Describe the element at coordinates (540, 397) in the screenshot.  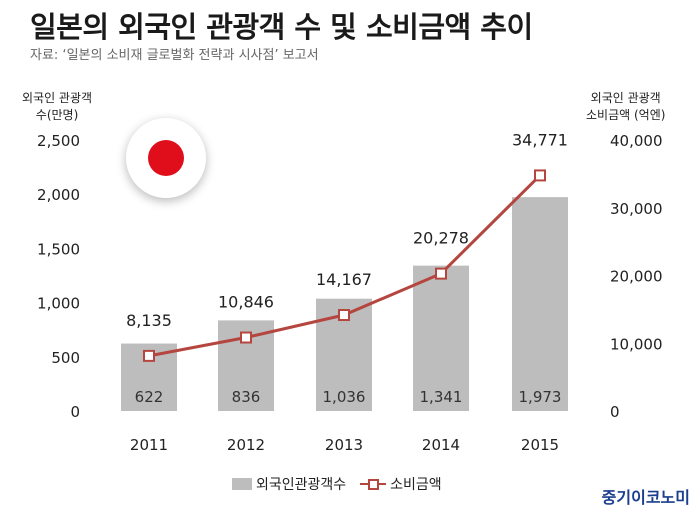
I see `visitors-bar-label: 1,973` at that location.